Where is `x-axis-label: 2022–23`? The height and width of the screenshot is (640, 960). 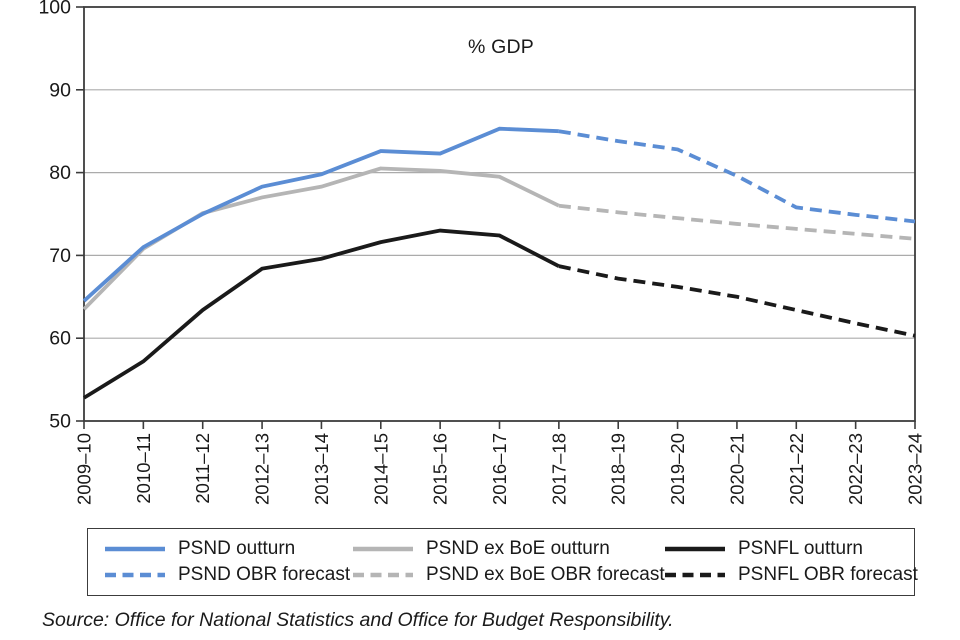
x-axis-label: 2022–23 is located at coordinates (855, 469).